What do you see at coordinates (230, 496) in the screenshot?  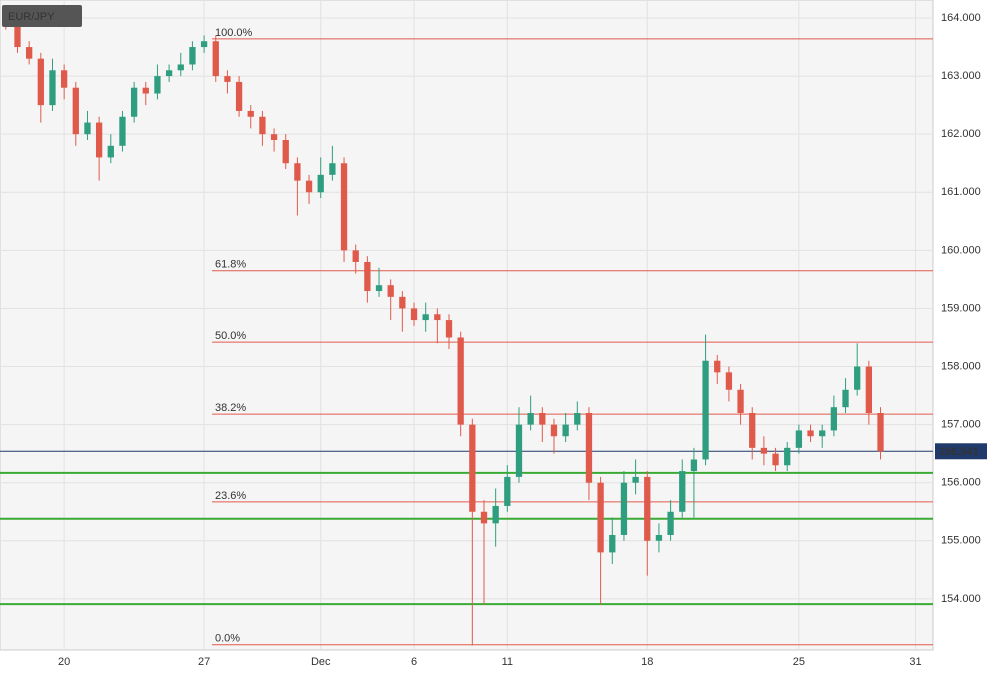 I see `fib-label: 23.6%` at bounding box center [230, 496].